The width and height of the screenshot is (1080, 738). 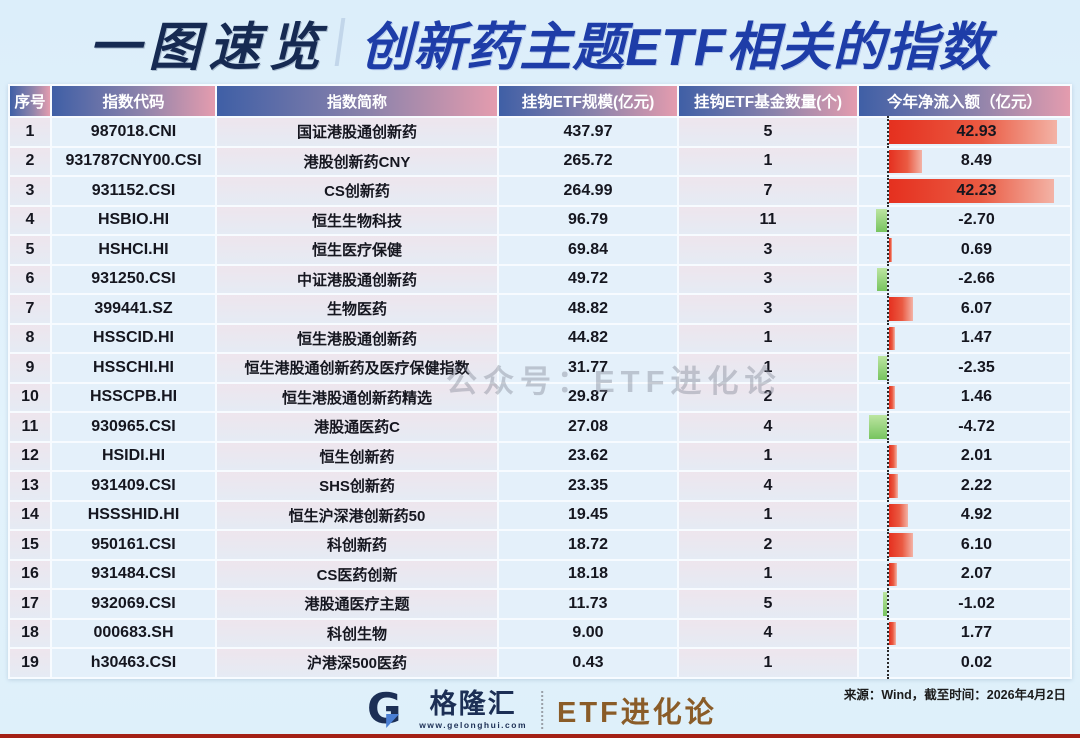 I want to click on net-inflow-value: 0.02, so click(x=976, y=662).